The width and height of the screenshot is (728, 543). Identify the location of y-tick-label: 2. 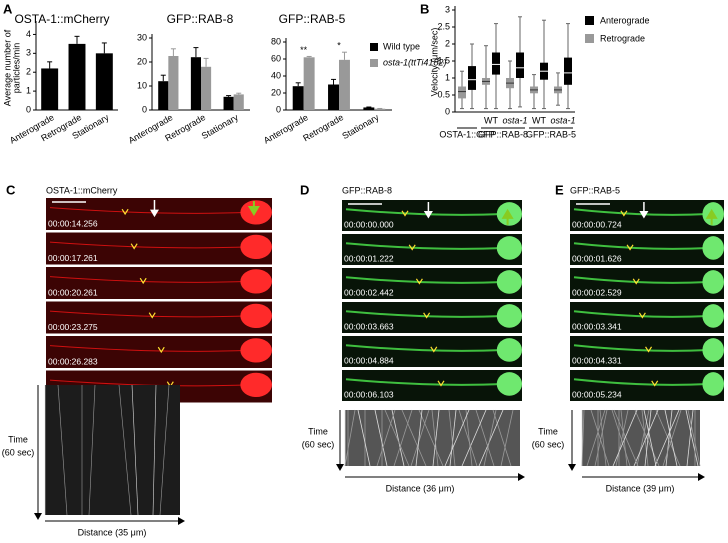
(28, 72).